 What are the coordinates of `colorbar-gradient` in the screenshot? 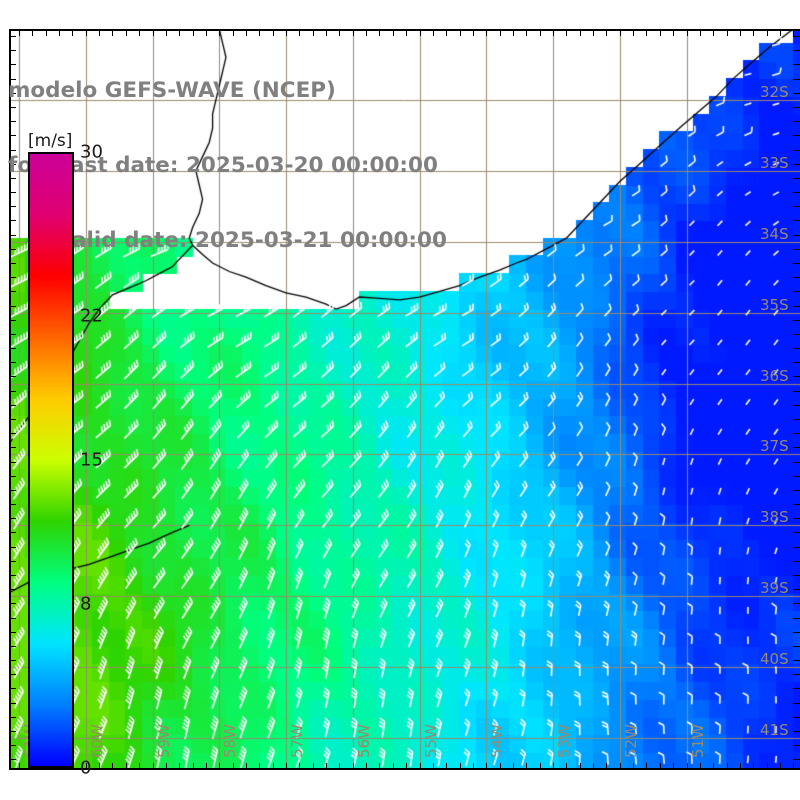 It's located at (51, 460).